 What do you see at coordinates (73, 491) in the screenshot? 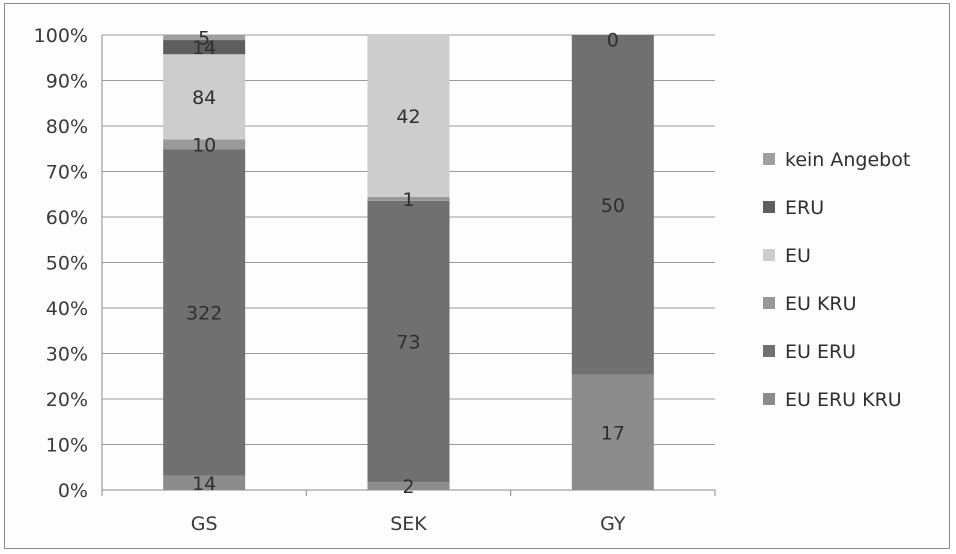
I see `y-tick-label: 0%` at bounding box center [73, 491].